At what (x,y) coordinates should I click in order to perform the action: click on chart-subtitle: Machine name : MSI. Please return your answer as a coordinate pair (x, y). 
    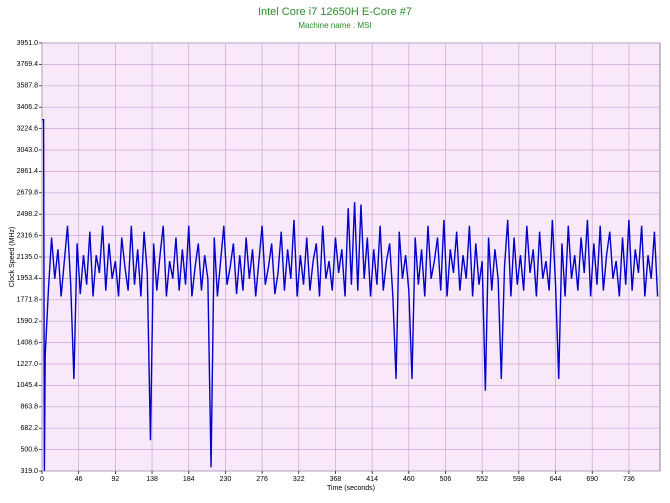
    Looking at the image, I should click on (334, 25).